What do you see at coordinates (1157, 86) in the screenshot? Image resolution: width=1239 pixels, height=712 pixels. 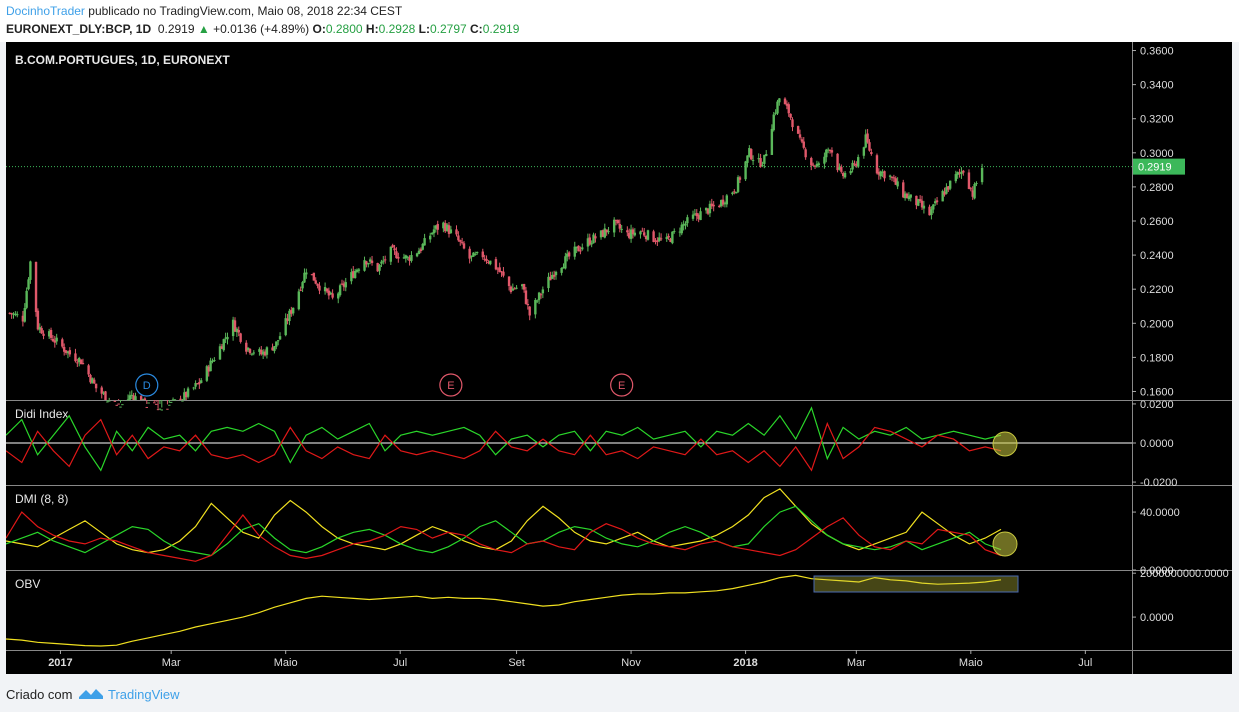 I see `price-tick-label: 0.3400` at bounding box center [1157, 86].